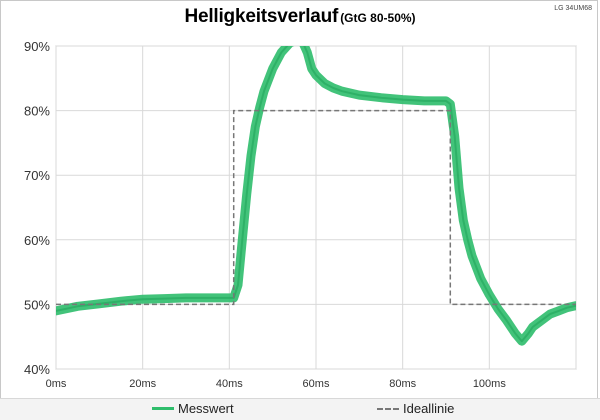  I want to click on x-tick-label: 60ms, so click(316, 384).